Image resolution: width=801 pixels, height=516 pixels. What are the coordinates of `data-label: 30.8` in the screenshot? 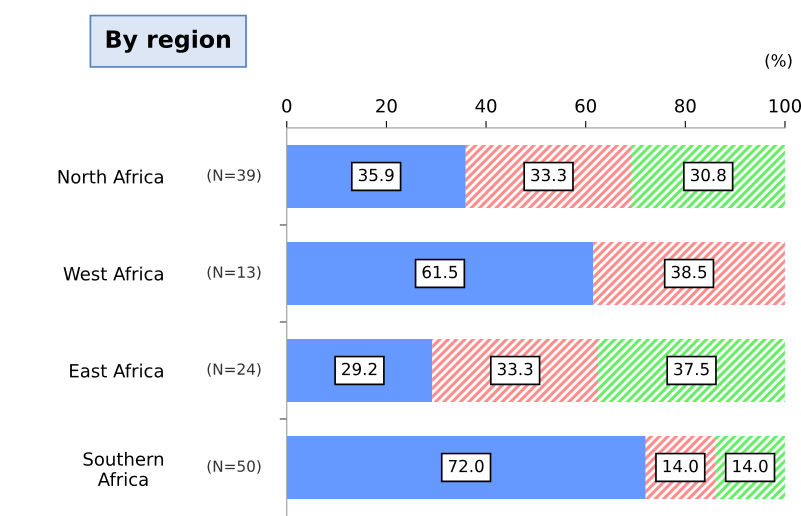 It's located at (708, 175).